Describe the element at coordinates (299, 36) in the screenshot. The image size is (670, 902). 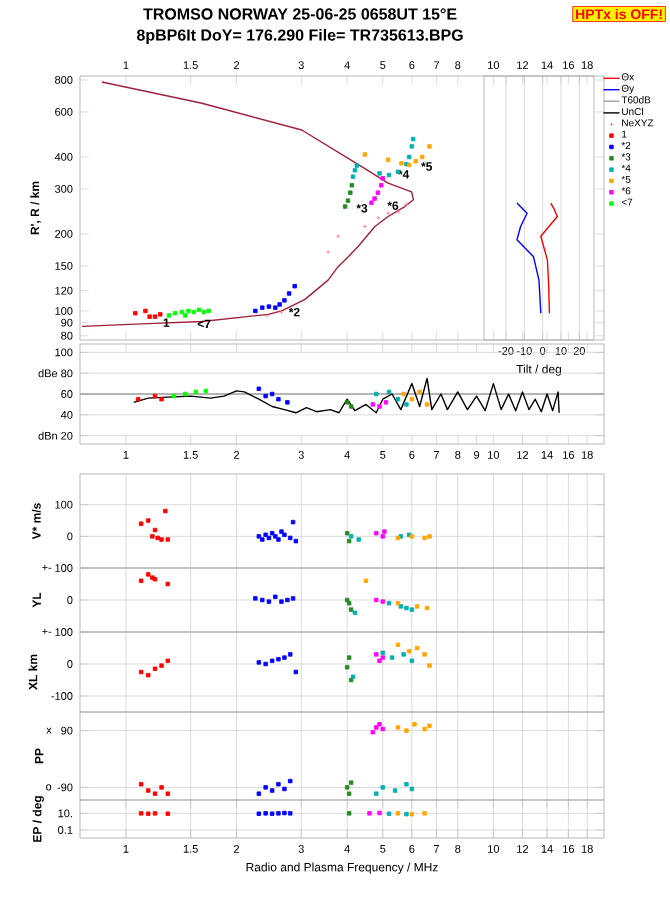
I see `chart-subtitle: 8pBP6It DoY= 176.290 File= TR735613.BPG` at that location.